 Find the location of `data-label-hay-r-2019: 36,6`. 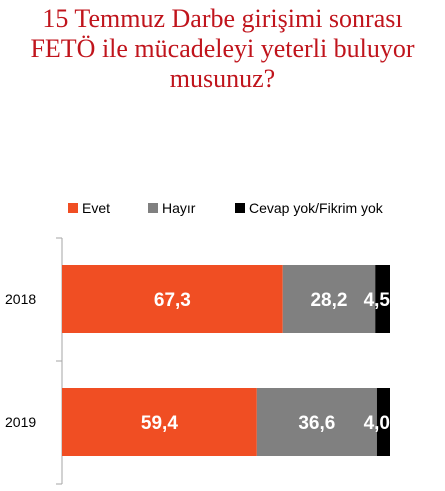

data-label-hay-r-2019: 36,6 is located at coordinates (316, 423).